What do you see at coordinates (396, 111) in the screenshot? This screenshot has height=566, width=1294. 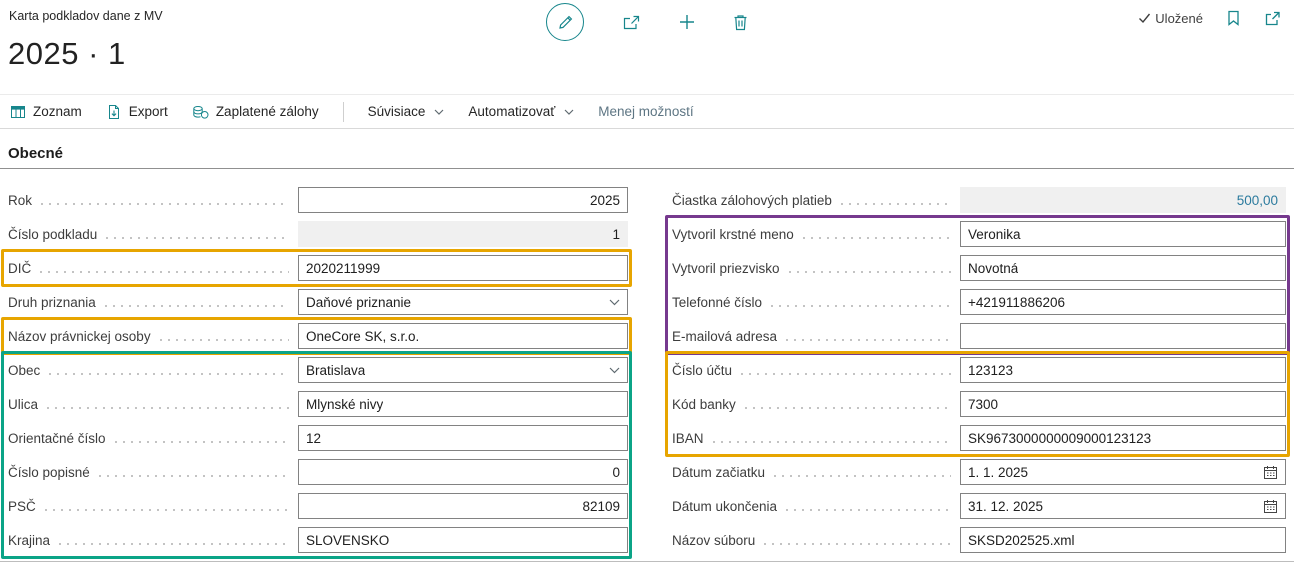 I see `toolbar-suvisiace-label: Súvisiace` at bounding box center [396, 111].